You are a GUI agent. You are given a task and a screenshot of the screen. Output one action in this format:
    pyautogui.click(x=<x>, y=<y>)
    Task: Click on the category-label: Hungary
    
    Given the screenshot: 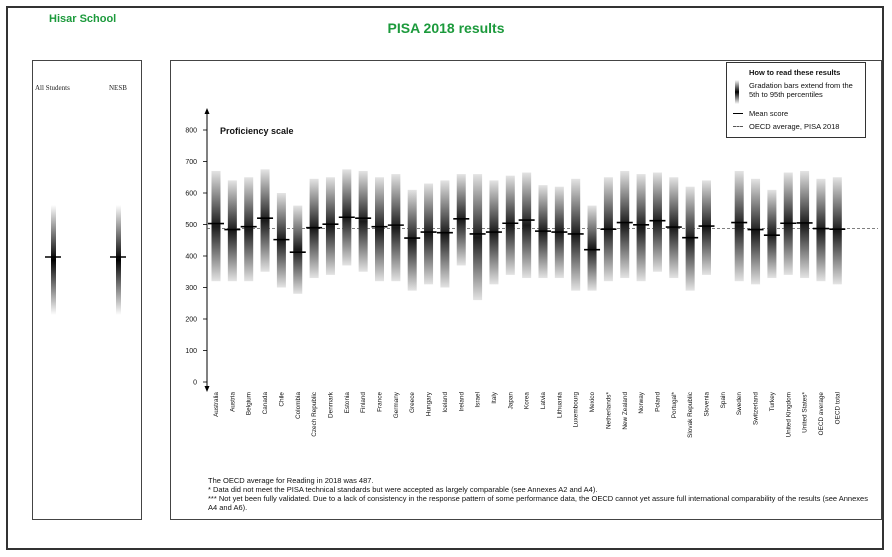 What is the action you would take?
    pyautogui.click(x=429, y=403)
    